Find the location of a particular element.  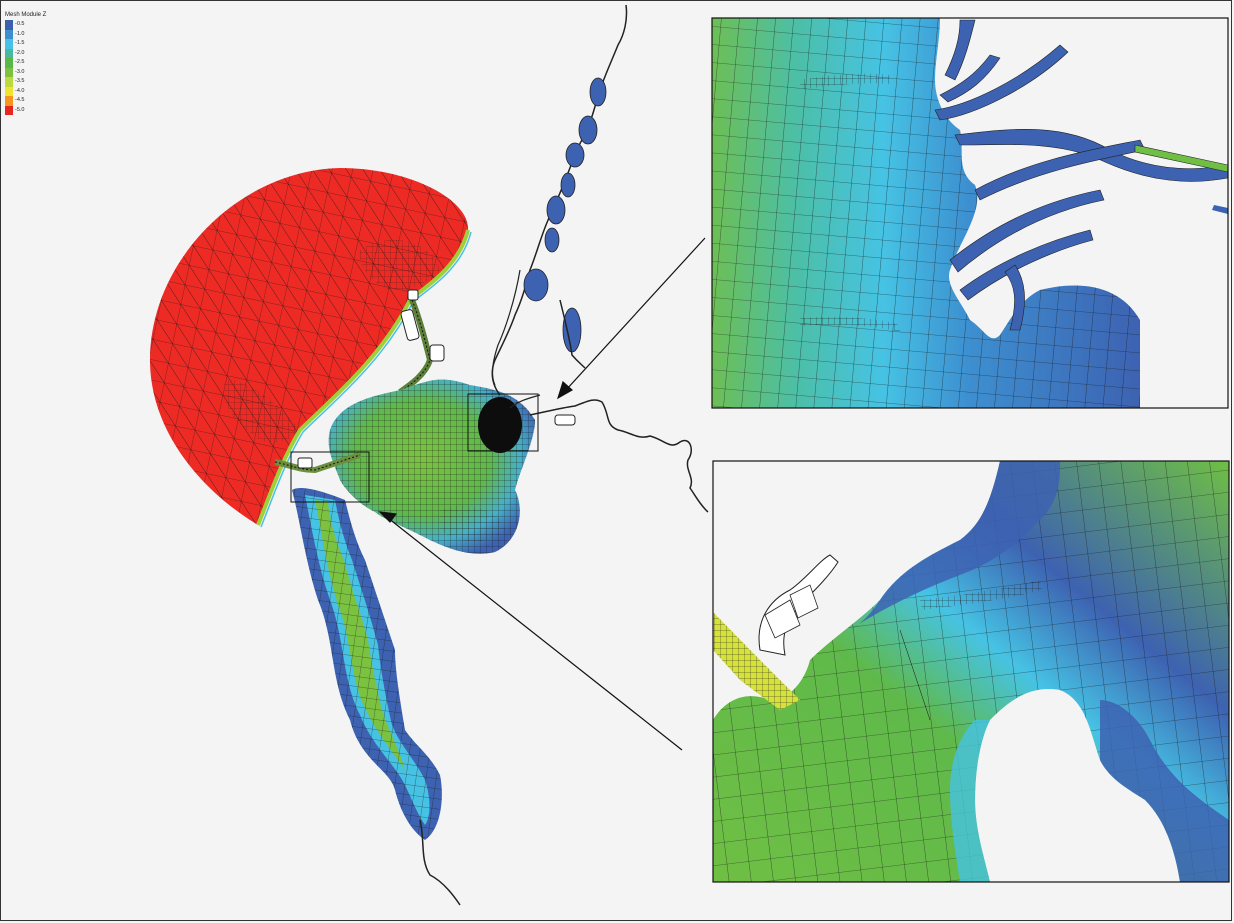

northern-river is located at coordinates (559, 200).